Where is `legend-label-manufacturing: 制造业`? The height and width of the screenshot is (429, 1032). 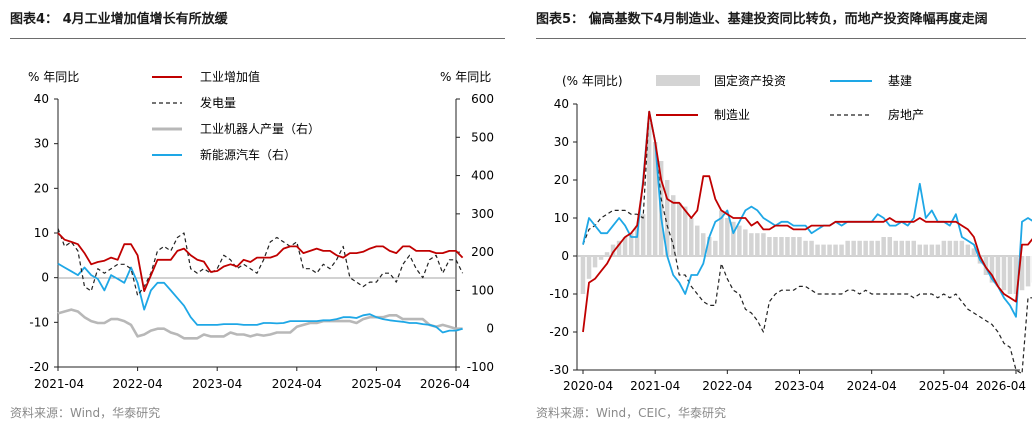 legend-label-manufacturing: 制造业 is located at coordinates (732, 115).